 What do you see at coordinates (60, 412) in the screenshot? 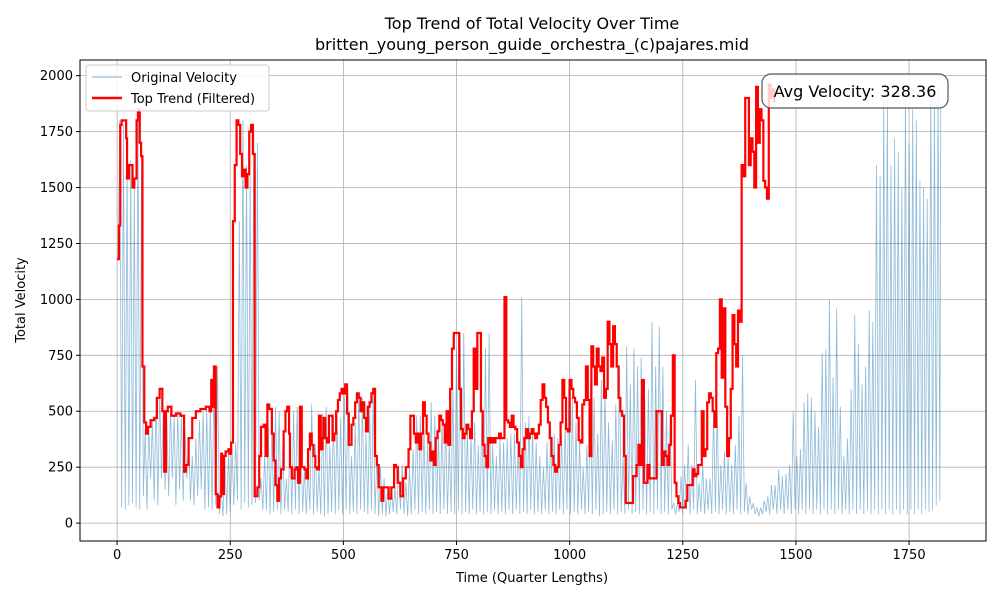
I see `y-tick-label: 500` at bounding box center [60, 412].